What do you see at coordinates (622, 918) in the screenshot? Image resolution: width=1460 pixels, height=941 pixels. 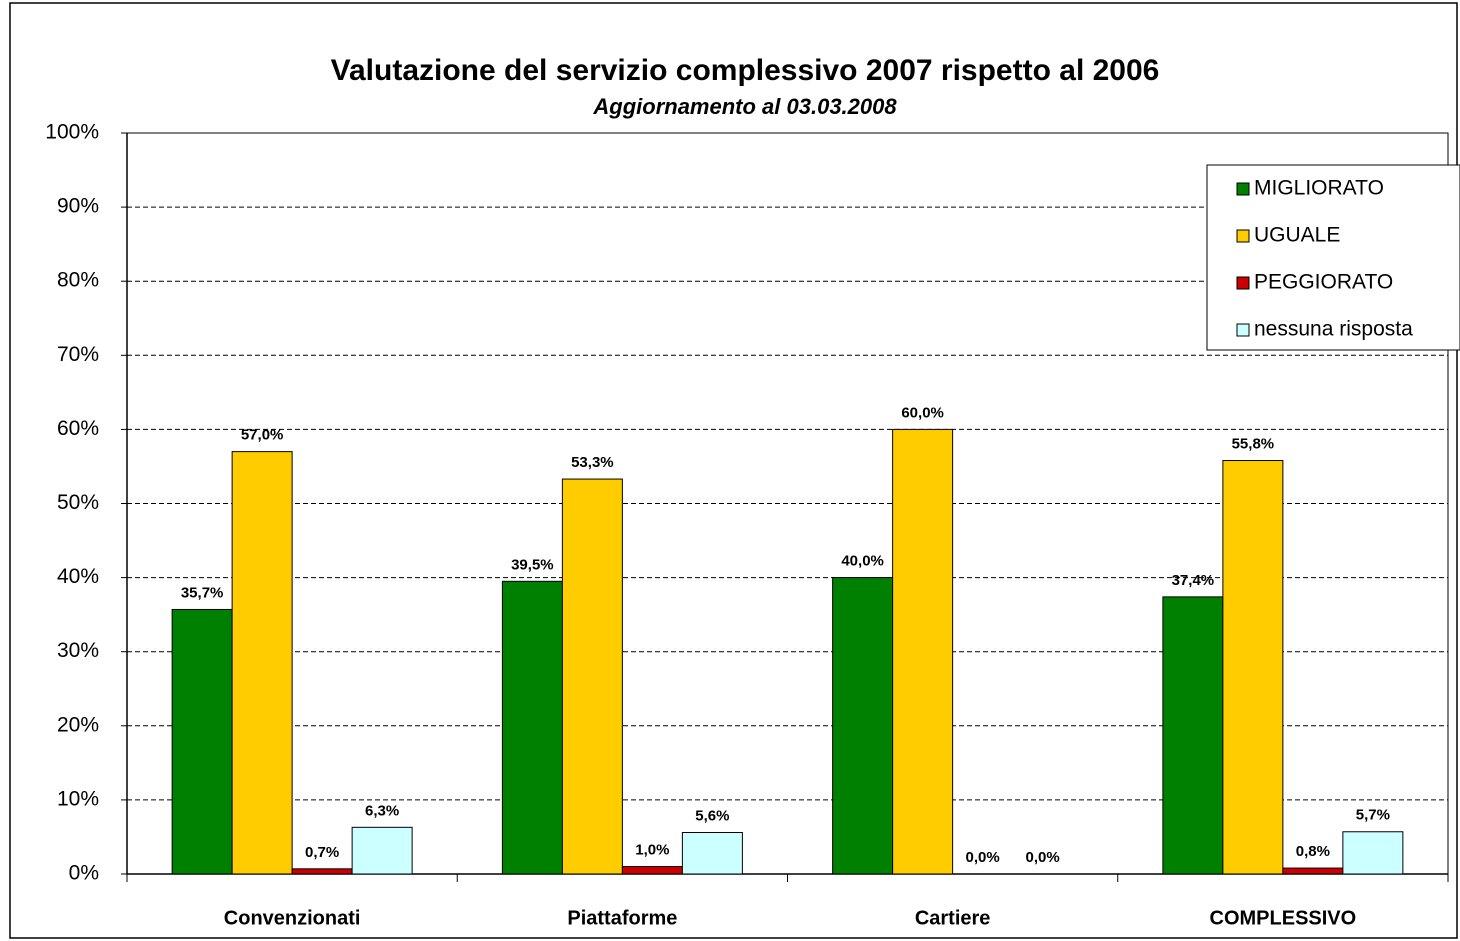 I see `x-tick-label: Piattaforme` at bounding box center [622, 918].